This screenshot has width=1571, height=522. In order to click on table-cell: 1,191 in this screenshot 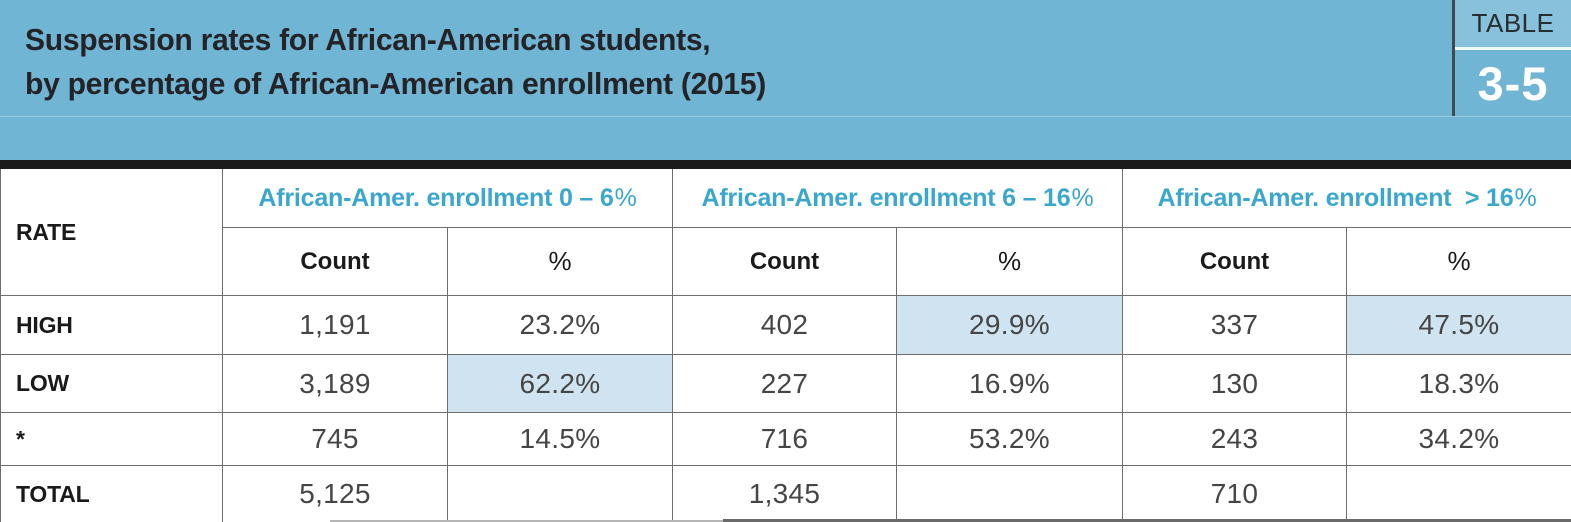, I will do `click(335, 325)`.